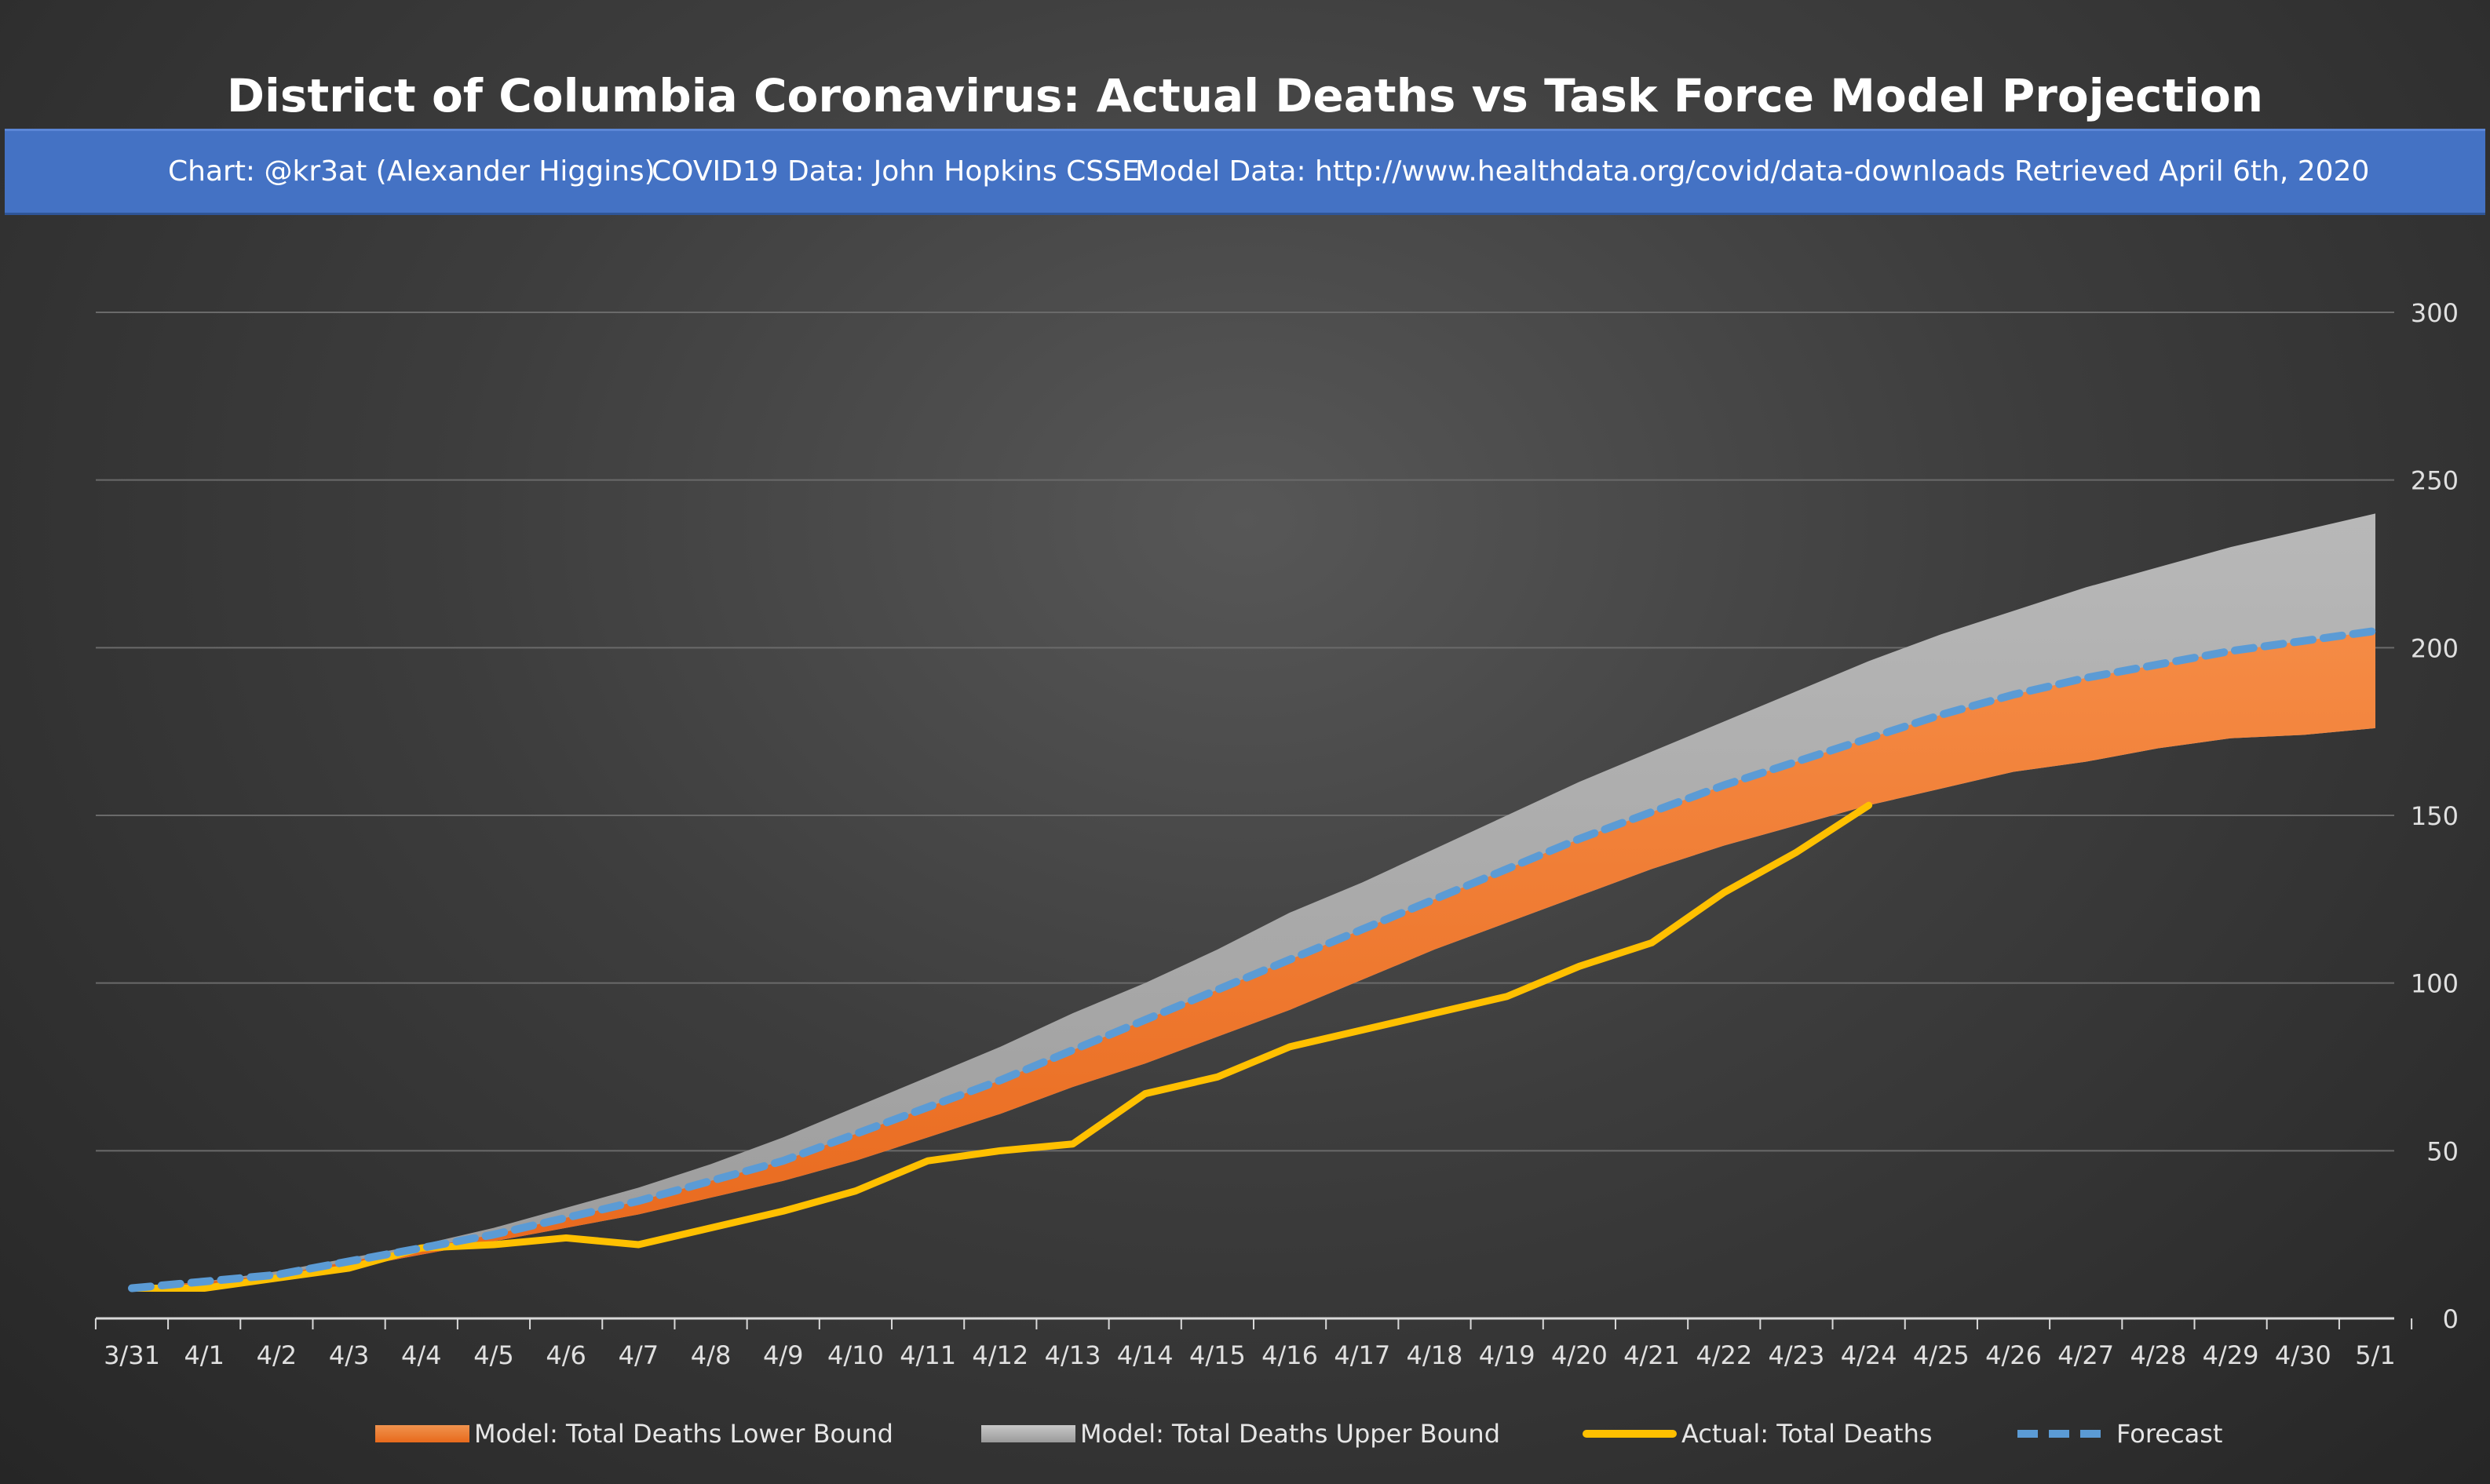 The height and width of the screenshot is (1484, 2490). What do you see at coordinates (1579, 1355) in the screenshot?
I see `x-tick-label-4-20: 4/20` at bounding box center [1579, 1355].